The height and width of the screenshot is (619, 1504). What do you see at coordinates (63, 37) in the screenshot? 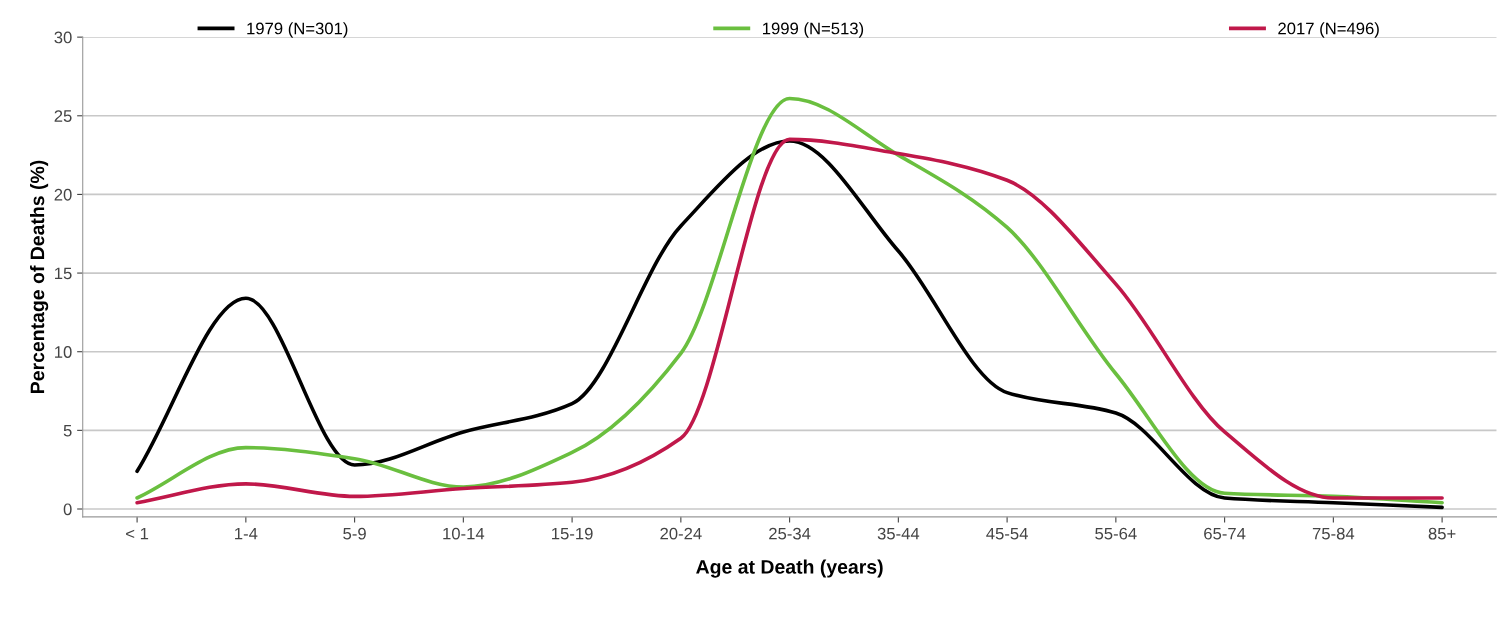
I see `y-tick-label: 30` at bounding box center [63, 37].